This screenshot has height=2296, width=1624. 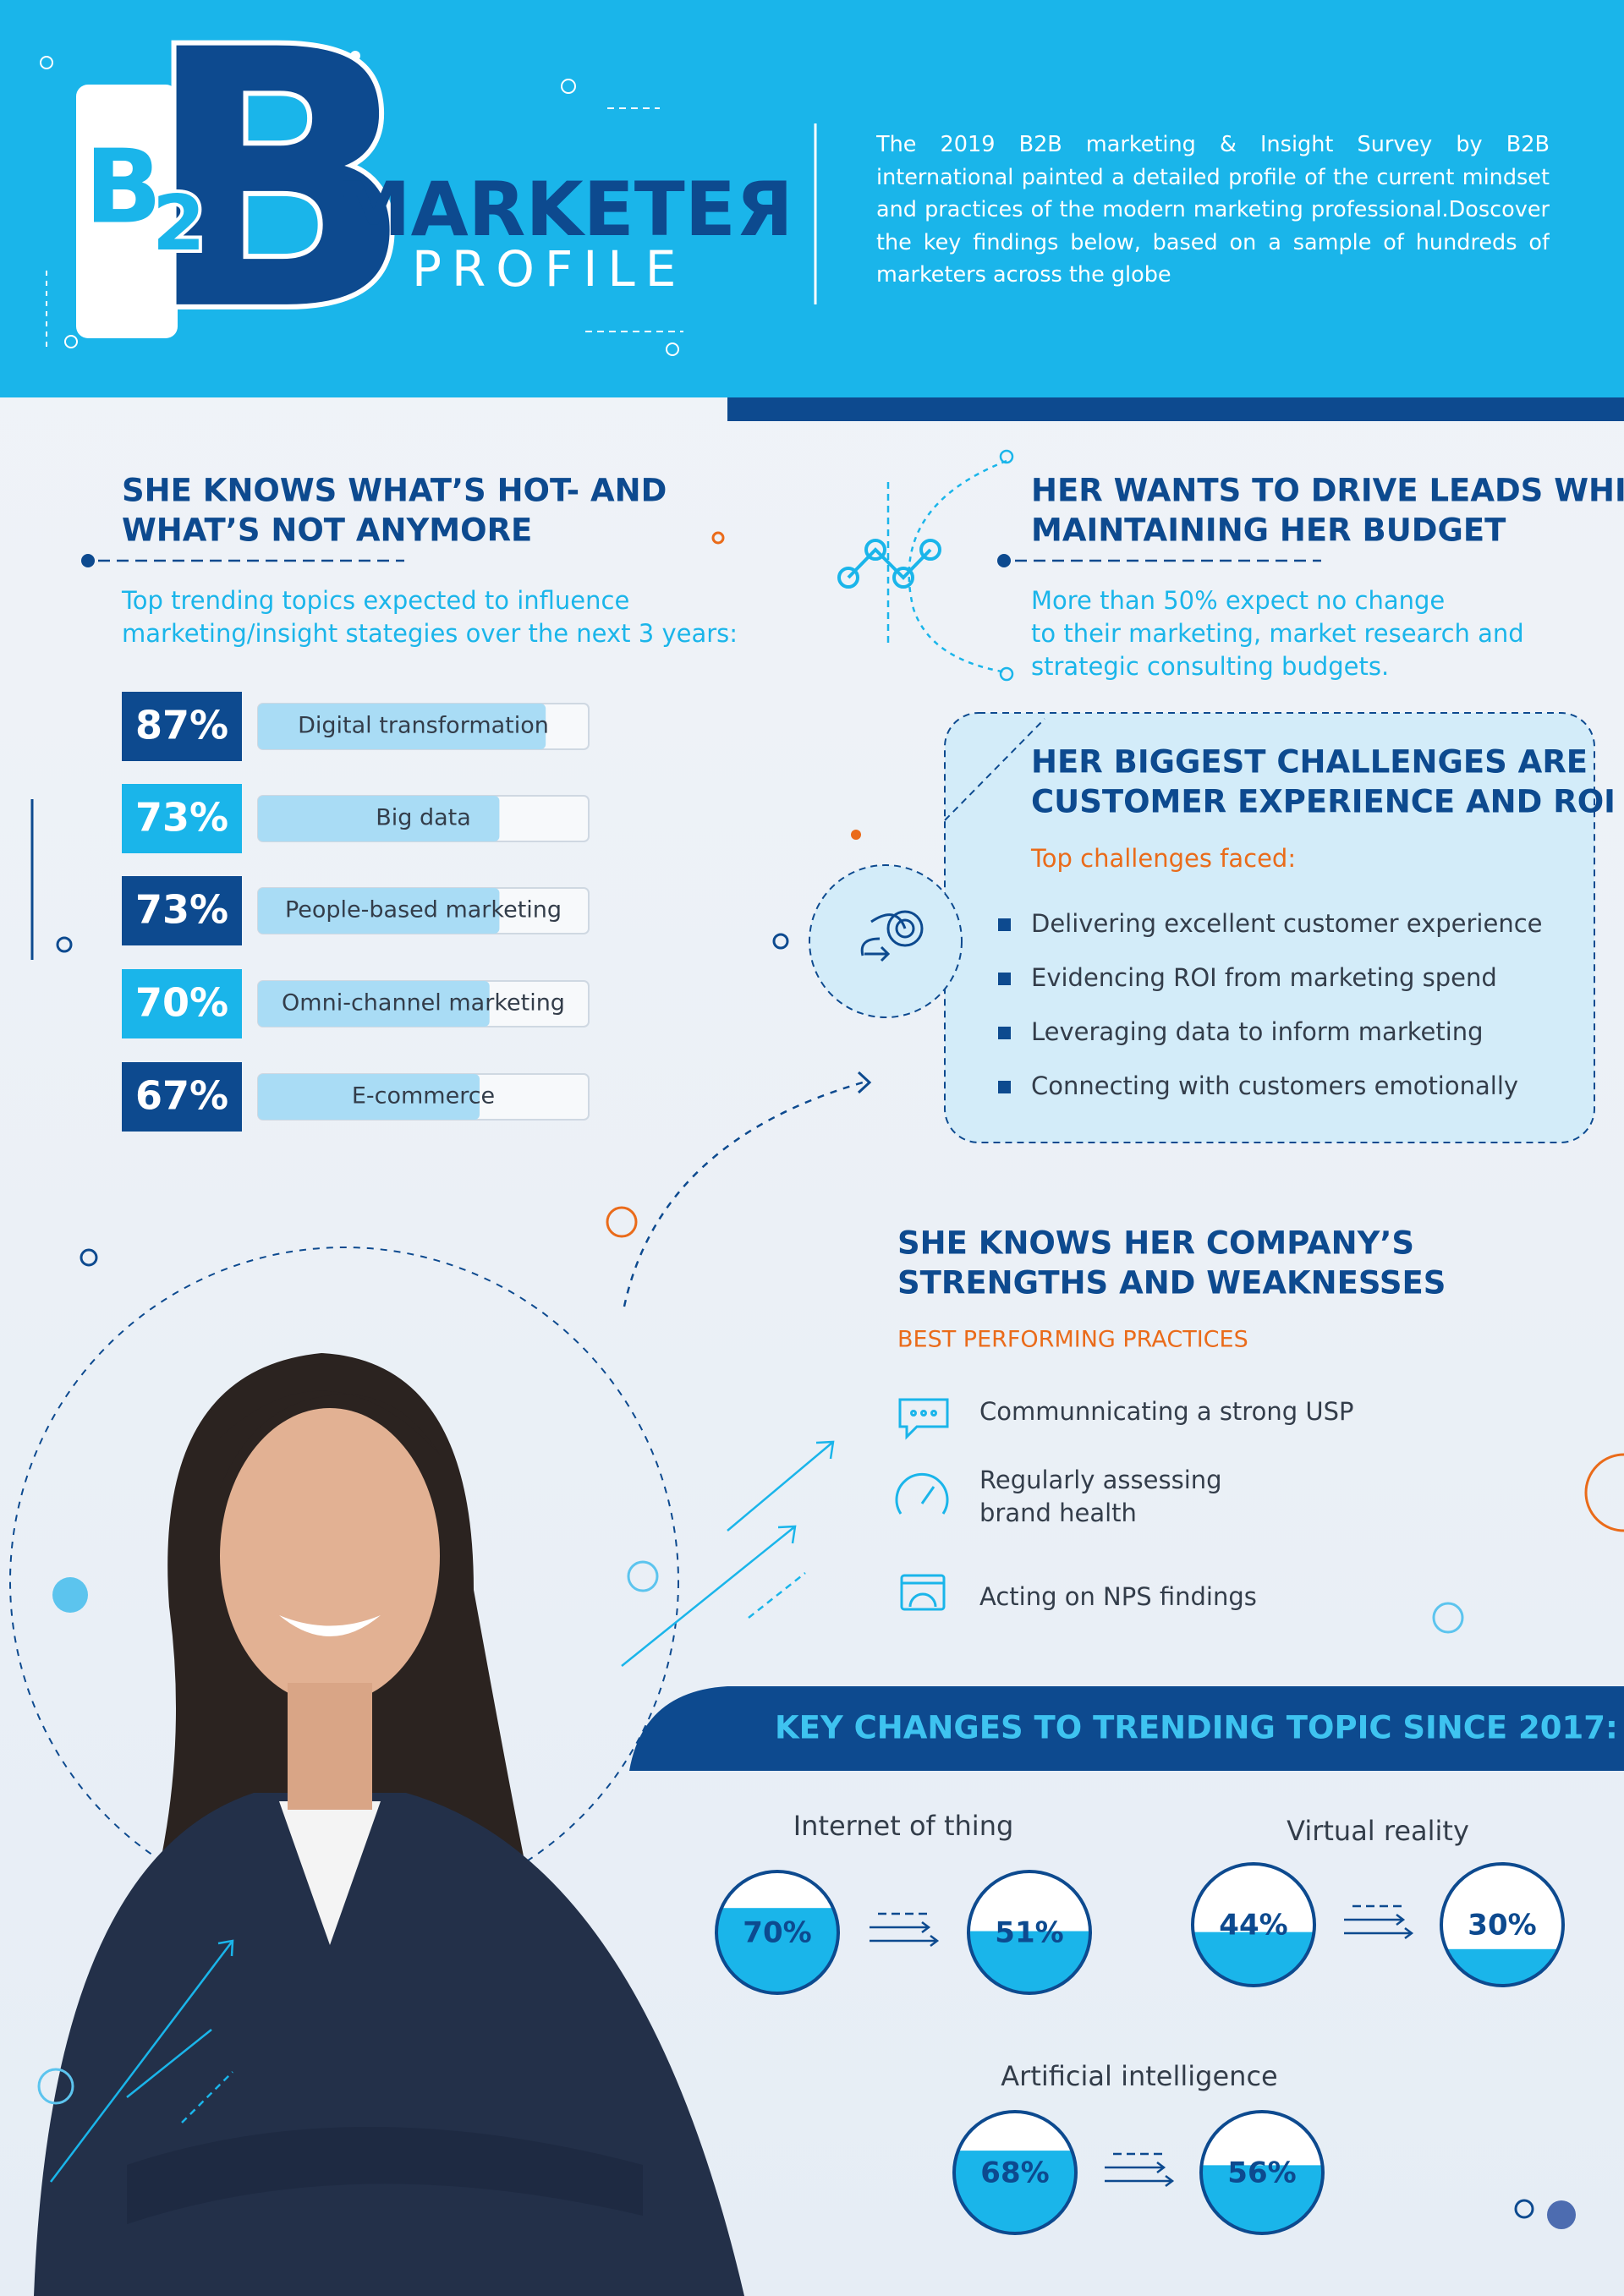 What do you see at coordinates (1100, 1480) in the screenshot?
I see `practice-item: Regularly assessing` at bounding box center [1100, 1480].